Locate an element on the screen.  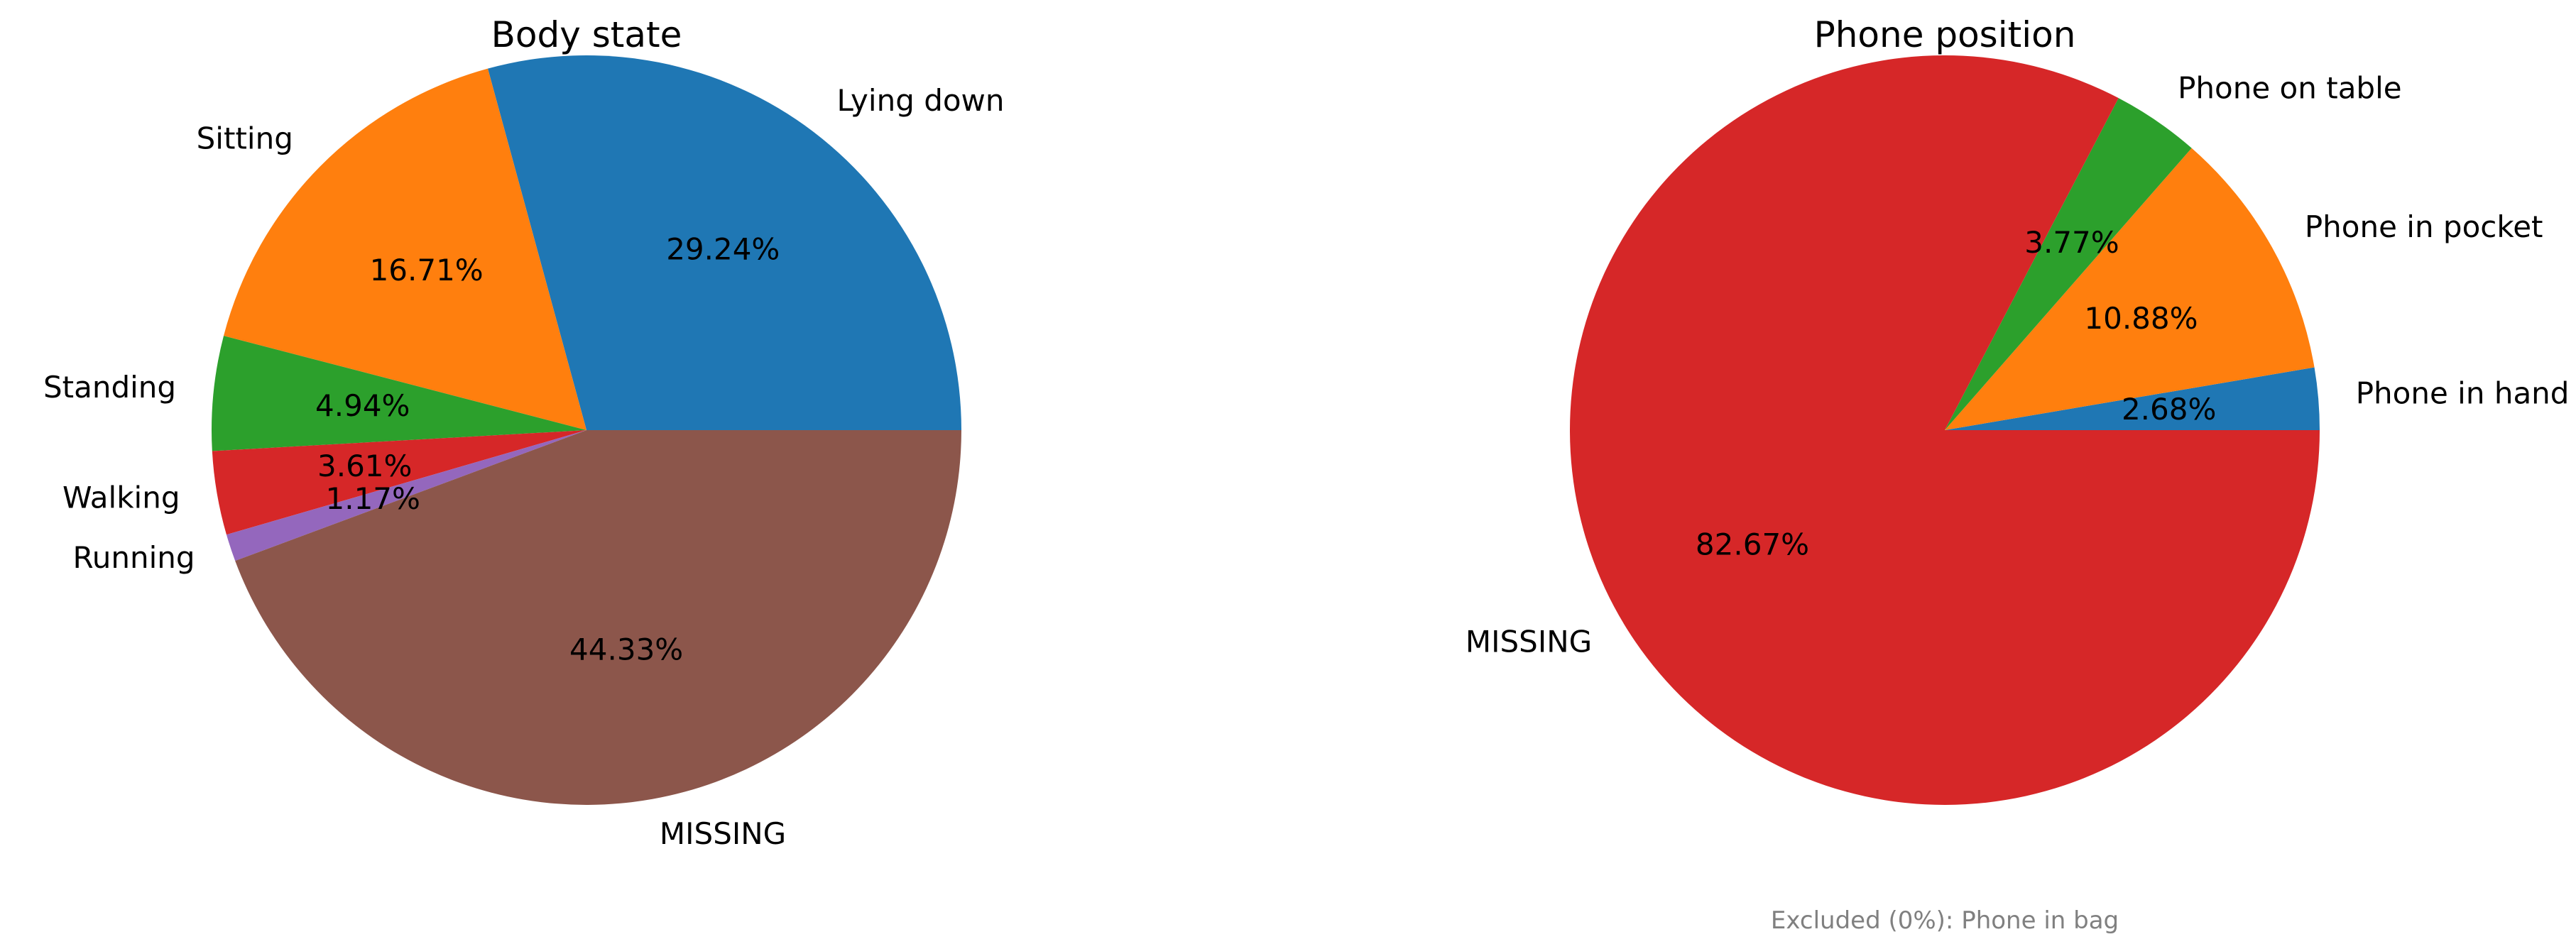
slice-percent-label: 3.77% is located at coordinates (2071, 242).